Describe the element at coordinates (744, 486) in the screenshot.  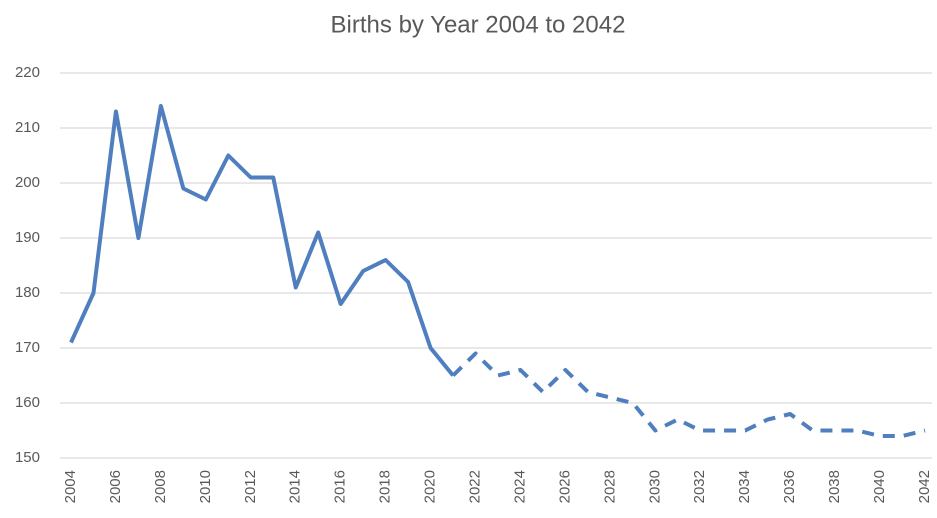
I see `x-tick-label: 2034` at that location.